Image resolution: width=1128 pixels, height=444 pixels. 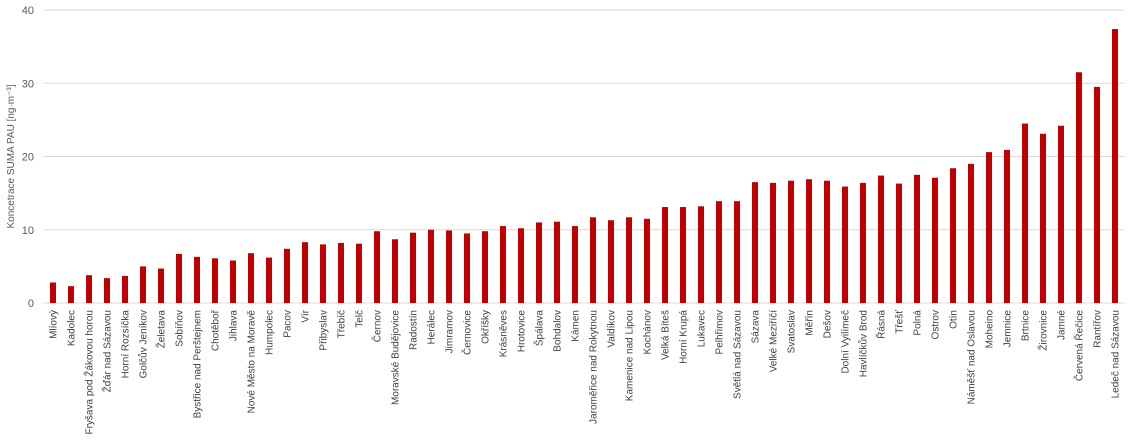 I want to click on category-label: Jemnice, so click(x=1008, y=329).